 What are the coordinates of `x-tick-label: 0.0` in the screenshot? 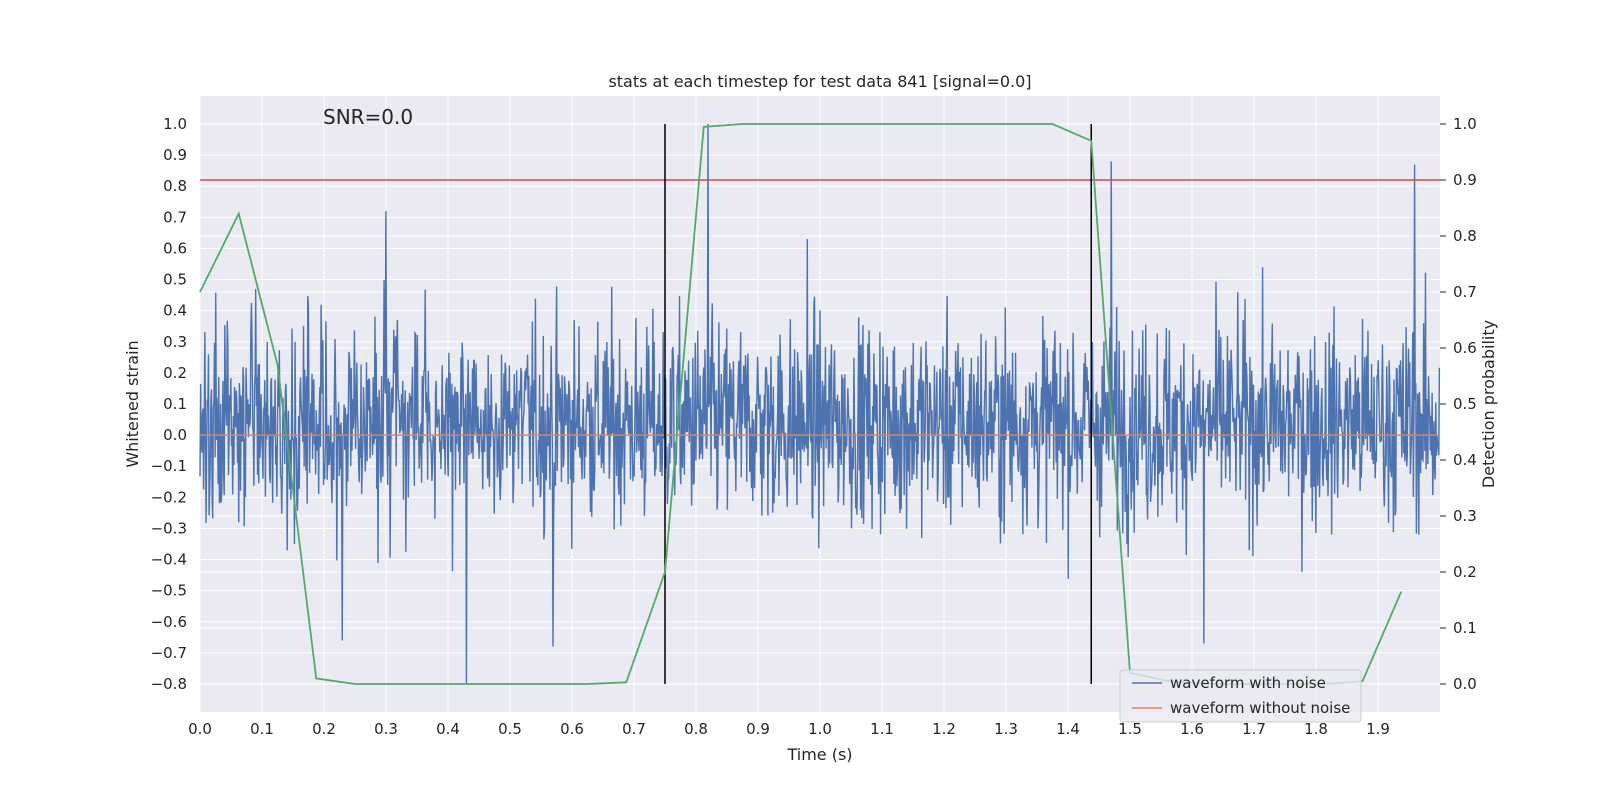 It's located at (200, 729).